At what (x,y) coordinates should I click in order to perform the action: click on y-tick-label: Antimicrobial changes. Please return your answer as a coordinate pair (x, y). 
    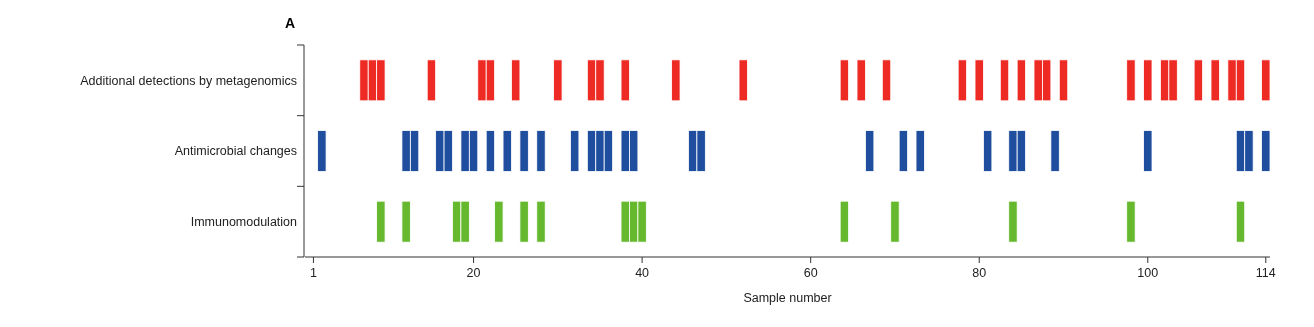
    Looking at the image, I should click on (235, 151).